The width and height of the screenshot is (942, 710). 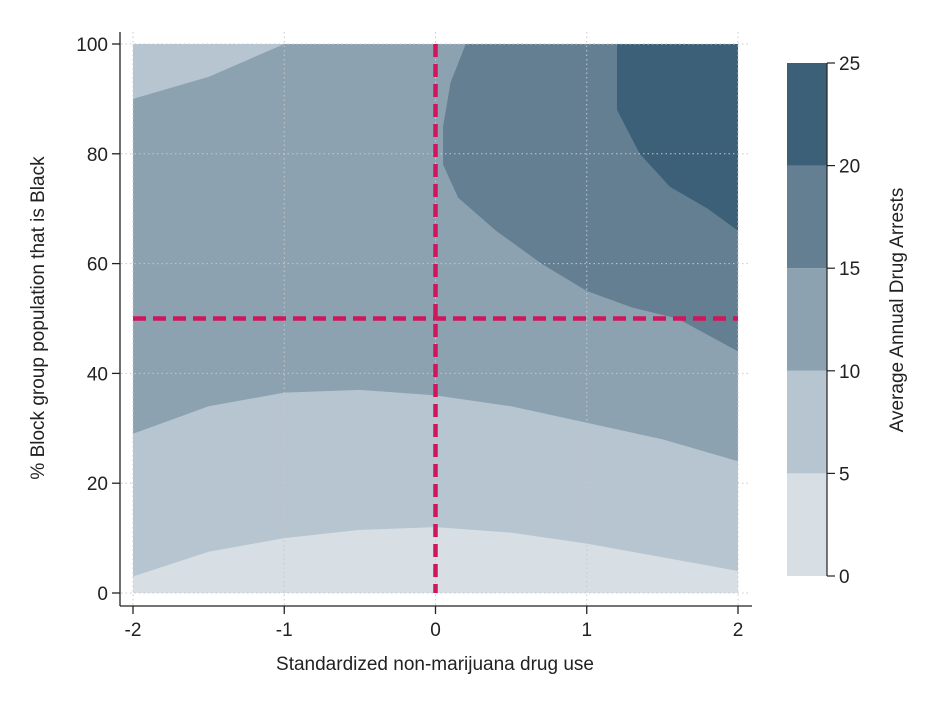 What do you see at coordinates (284, 630) in the screenshot?
I see `x-tick-label: -1` at bounding box center [284, 630].